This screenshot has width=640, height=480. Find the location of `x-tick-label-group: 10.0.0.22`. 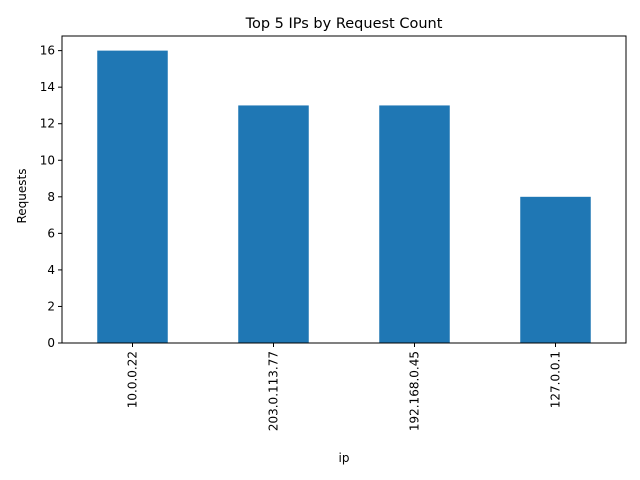

x-tick-label-group: 10.0.0.22 is located at coordinates (133, 379).